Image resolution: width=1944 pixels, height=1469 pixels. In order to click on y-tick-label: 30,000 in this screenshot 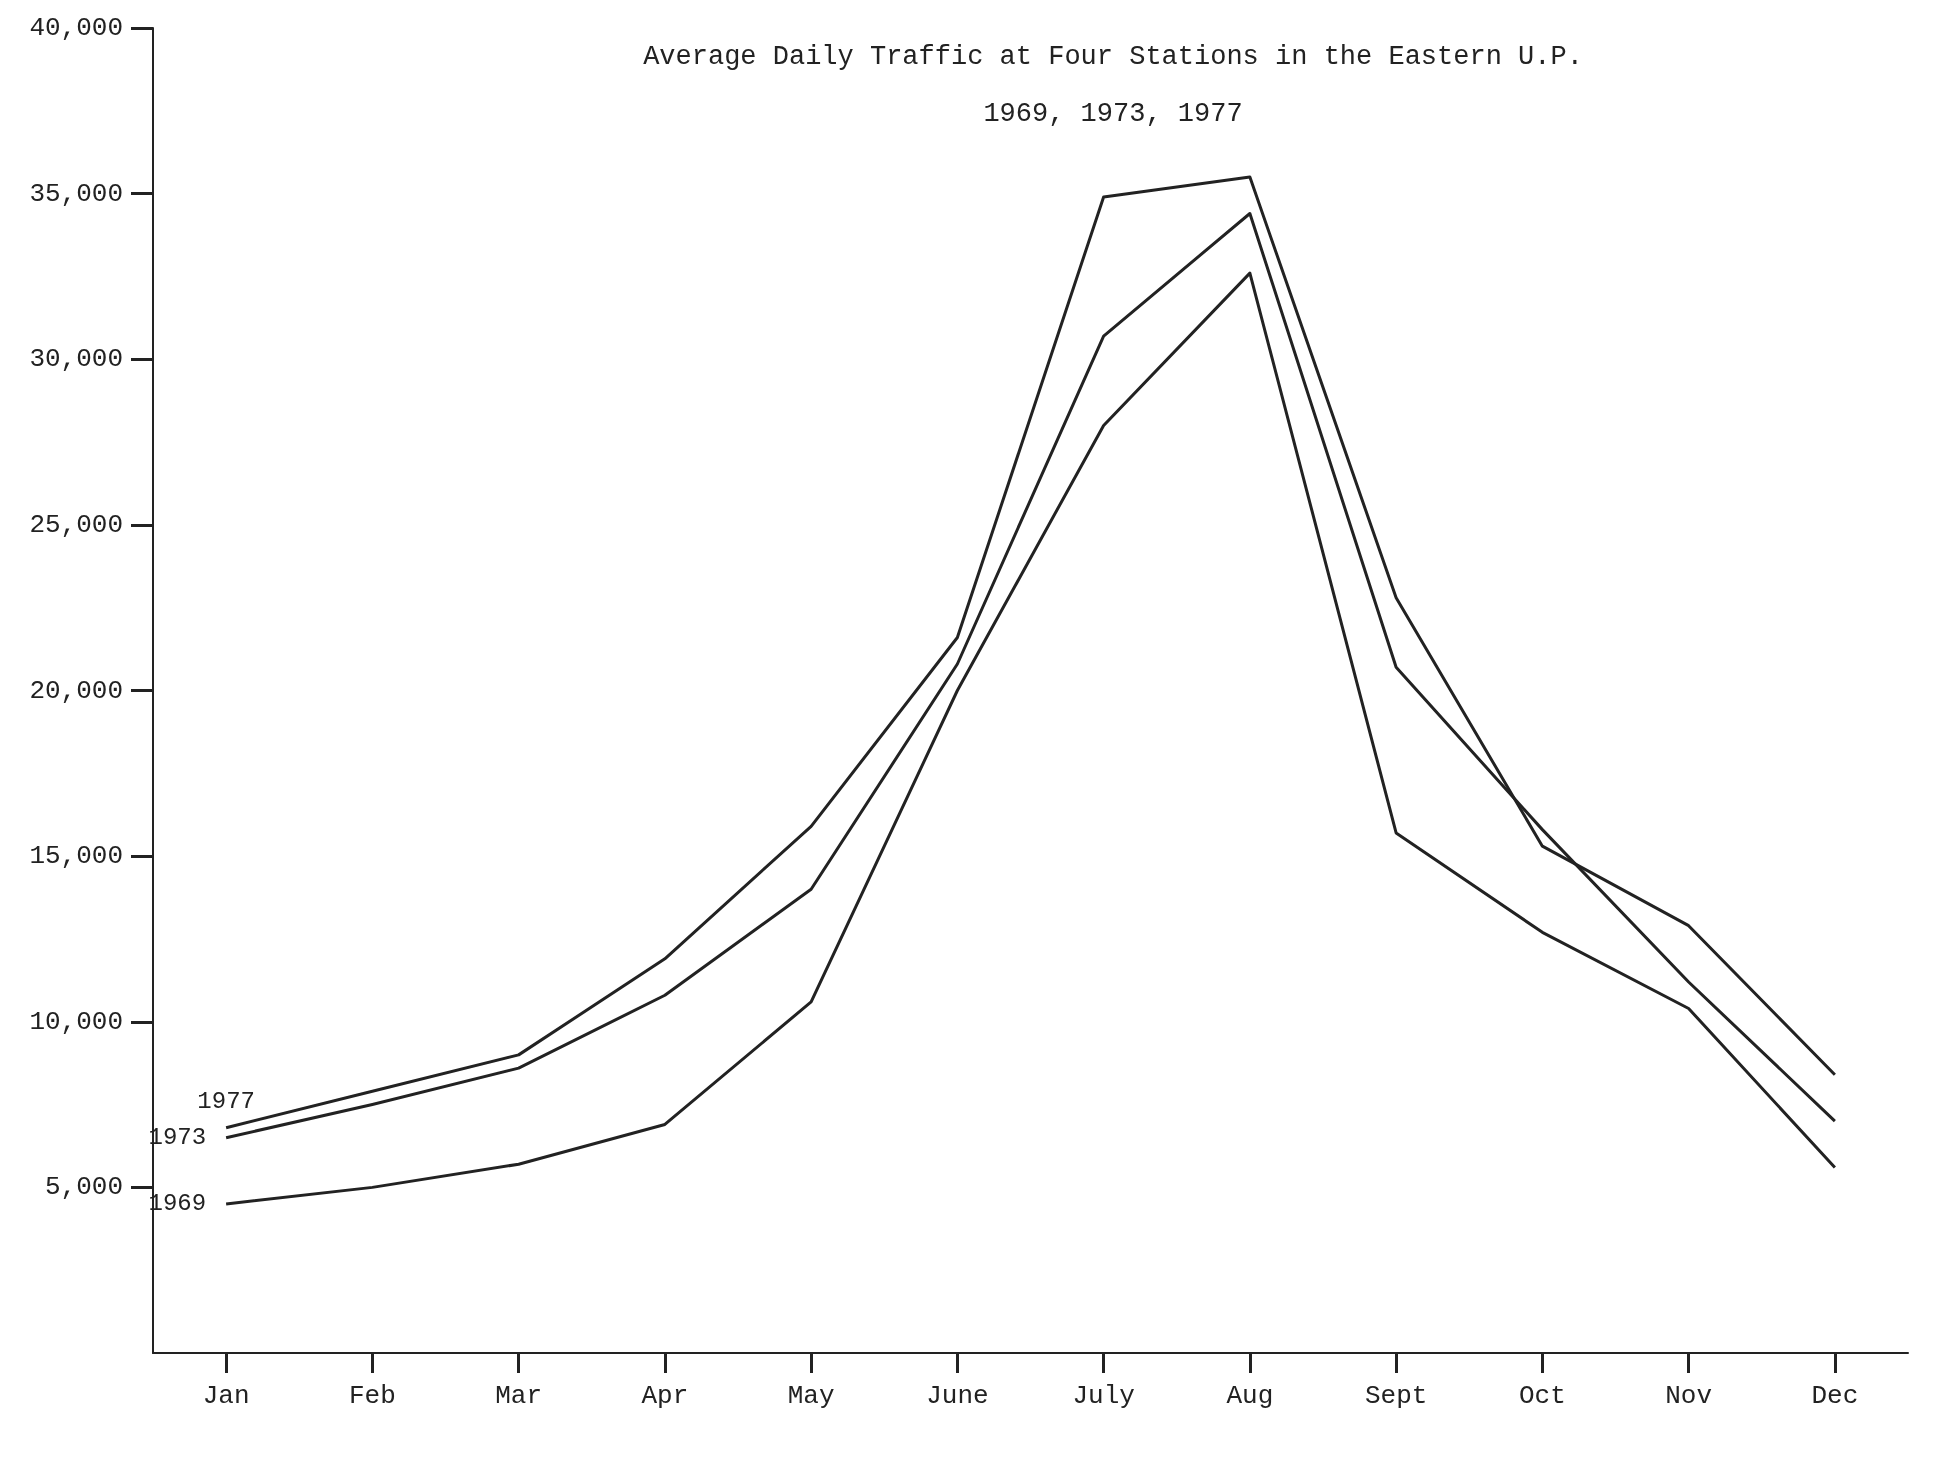, I will do `click(76, 359)`.